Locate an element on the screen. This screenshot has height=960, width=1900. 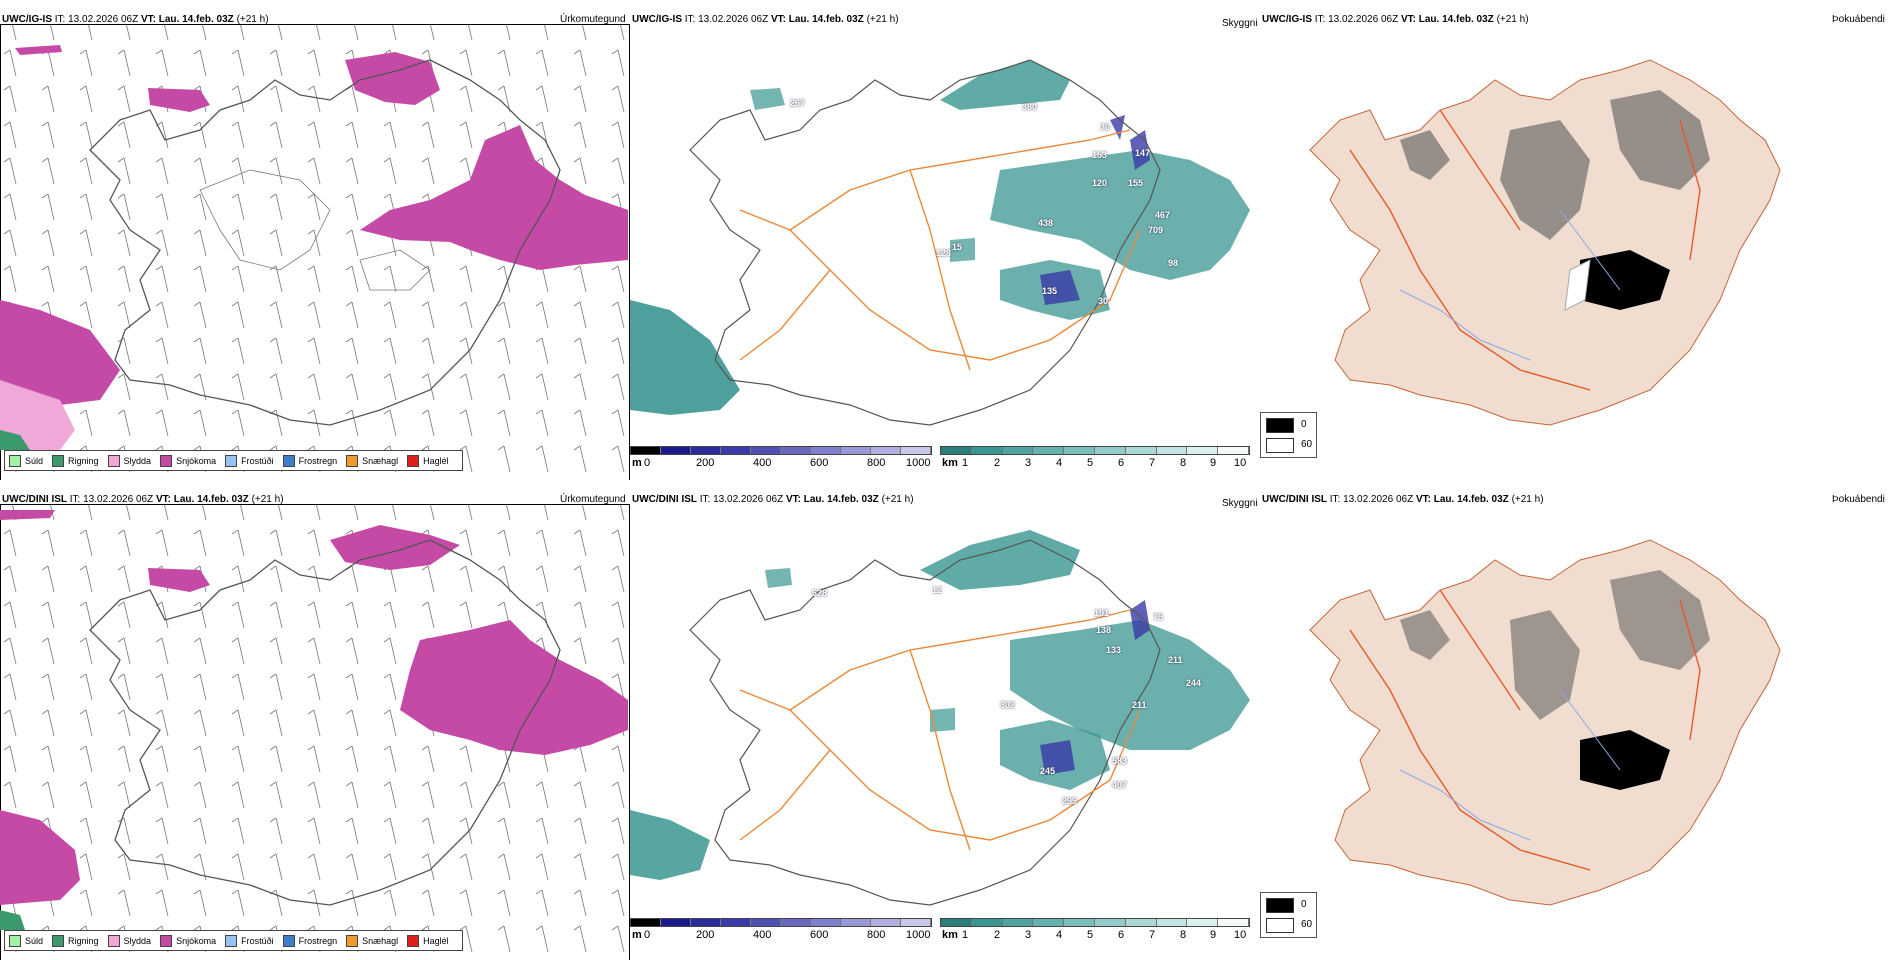
visibility-value-label: 153 is located at coordinates (1100, 155).